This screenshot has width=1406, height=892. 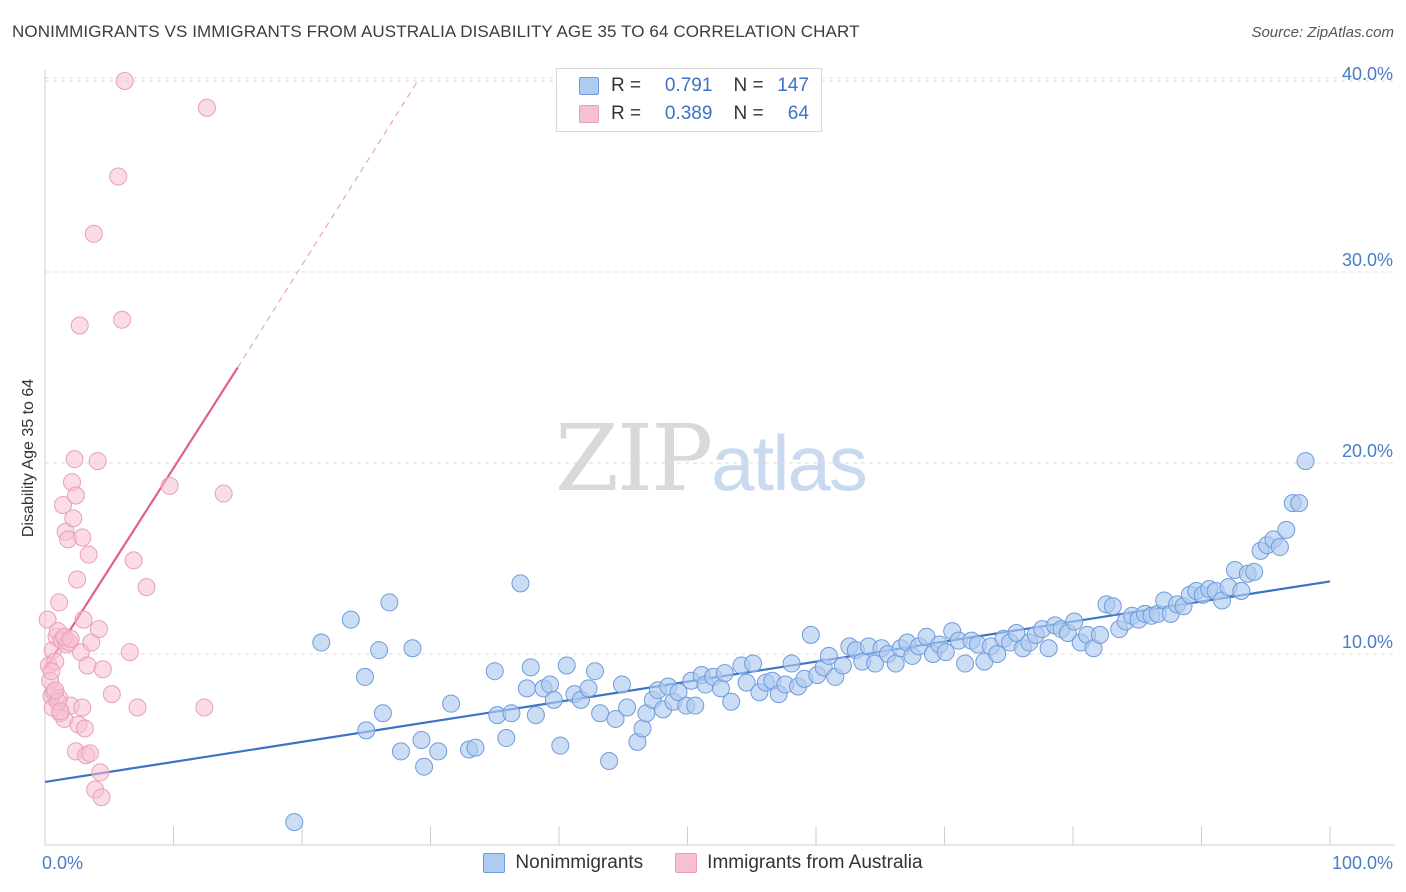 What do you see at coordinates (1367, 260) in the screenshot?
I see `y-tick-label: 30.0%` at bounding box center [1367, 260].